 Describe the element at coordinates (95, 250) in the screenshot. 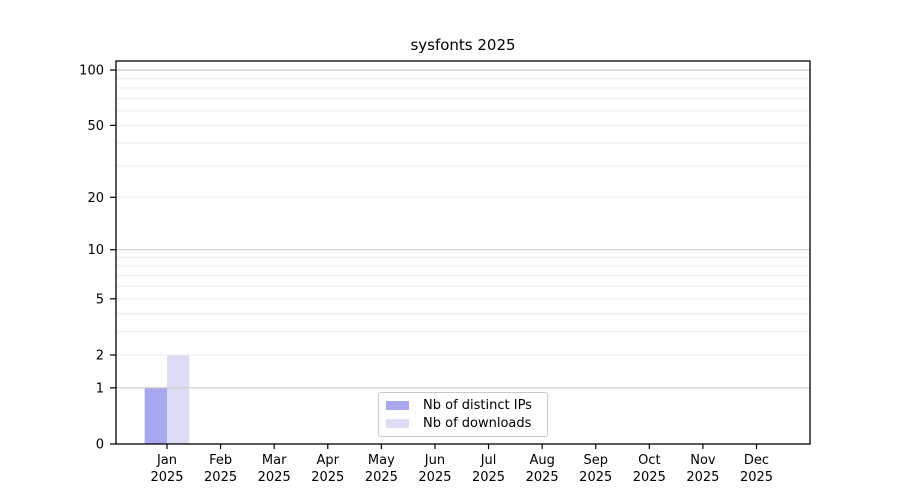

I see `y-tick-label-10: 10` at that location.